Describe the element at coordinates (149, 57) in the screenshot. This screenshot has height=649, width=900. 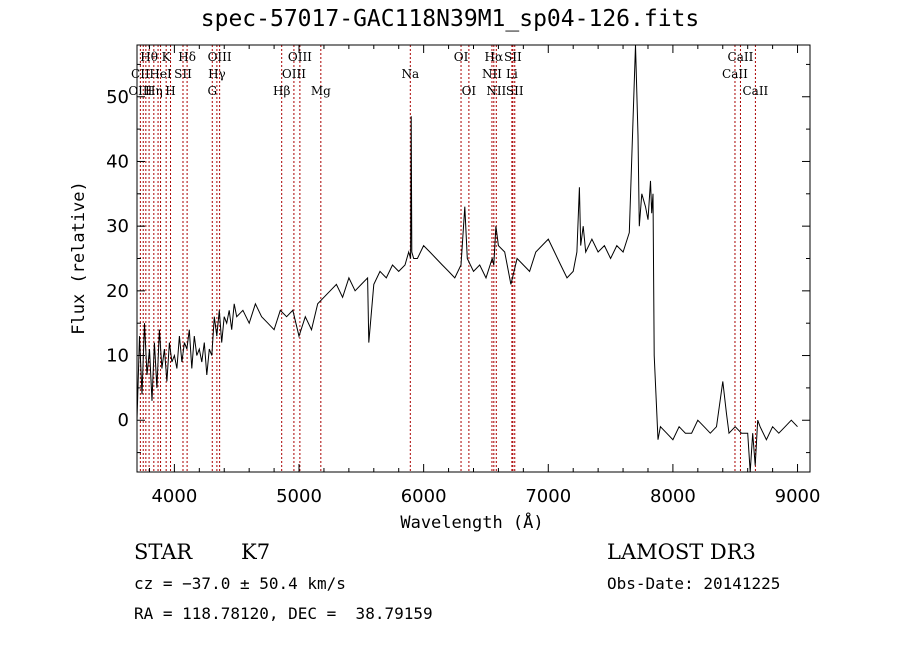
I see `line-label-0: Hθ` at that location.